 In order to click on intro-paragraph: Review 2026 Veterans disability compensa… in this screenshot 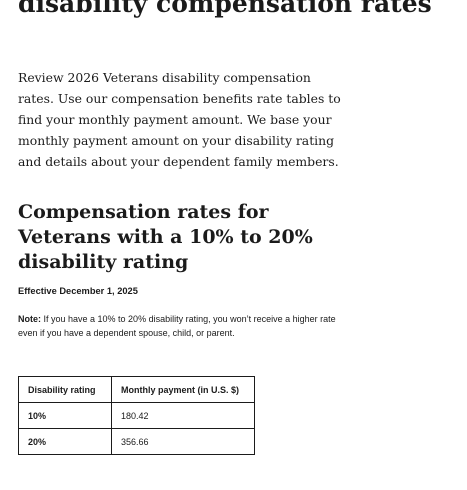, I will do `click(179, 119)`.